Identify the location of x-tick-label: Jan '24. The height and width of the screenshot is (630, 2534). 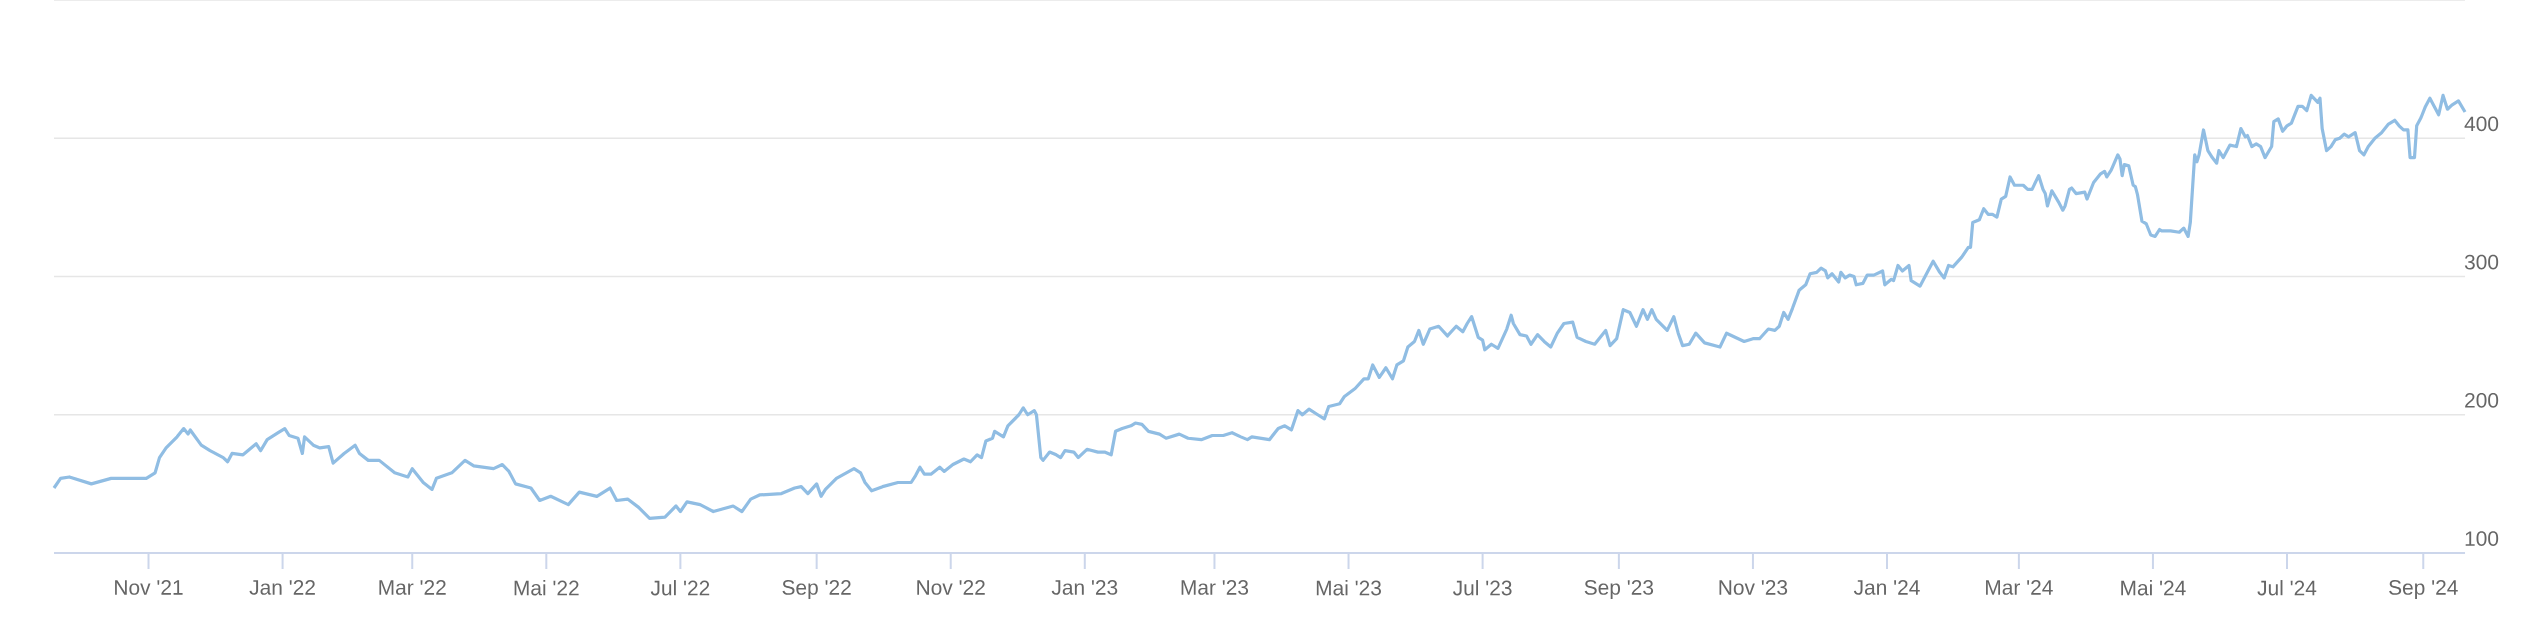
(1886, 587).